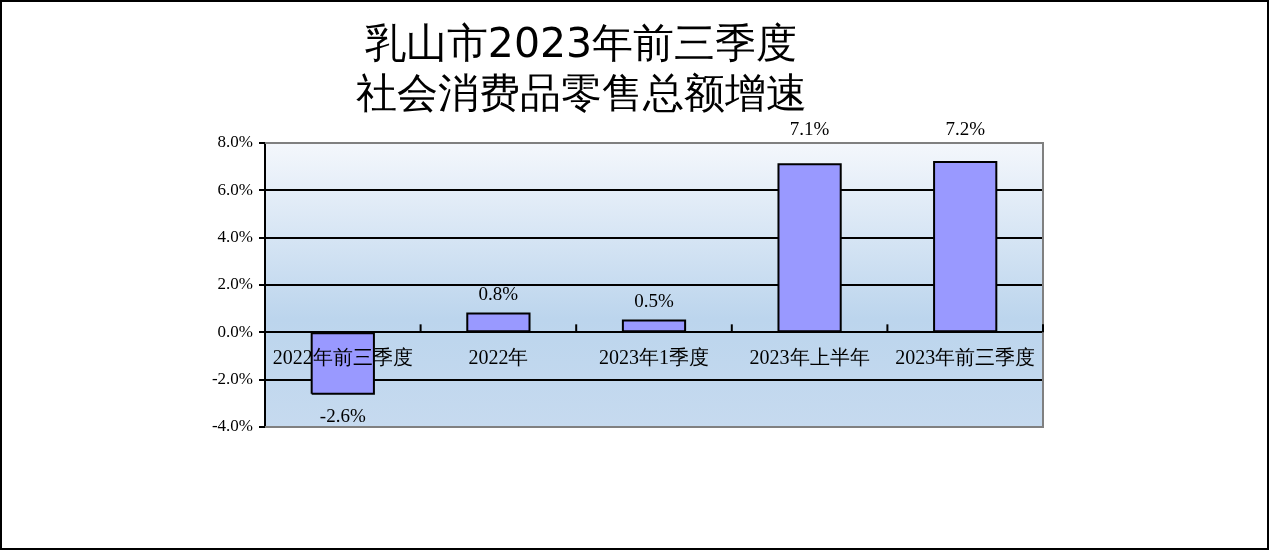  I want to click on y-tick-label: 6.0%, so click(235, 189).